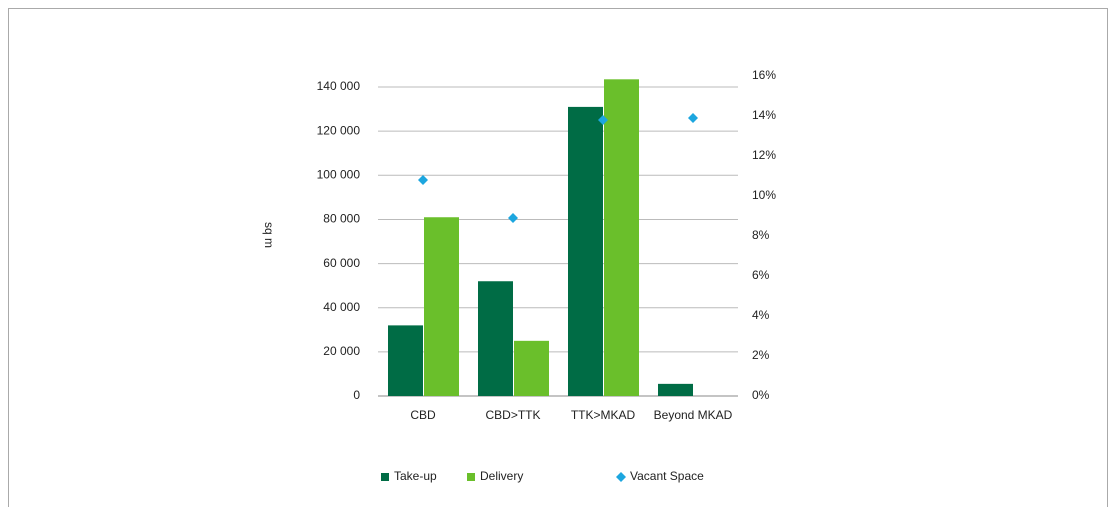 This screenshot has height=507, width=1116. What do you see at coordinates (341, 263) in the screenshot?
I see `y-tick-label: 60 000` at bounding box center [341, 263].